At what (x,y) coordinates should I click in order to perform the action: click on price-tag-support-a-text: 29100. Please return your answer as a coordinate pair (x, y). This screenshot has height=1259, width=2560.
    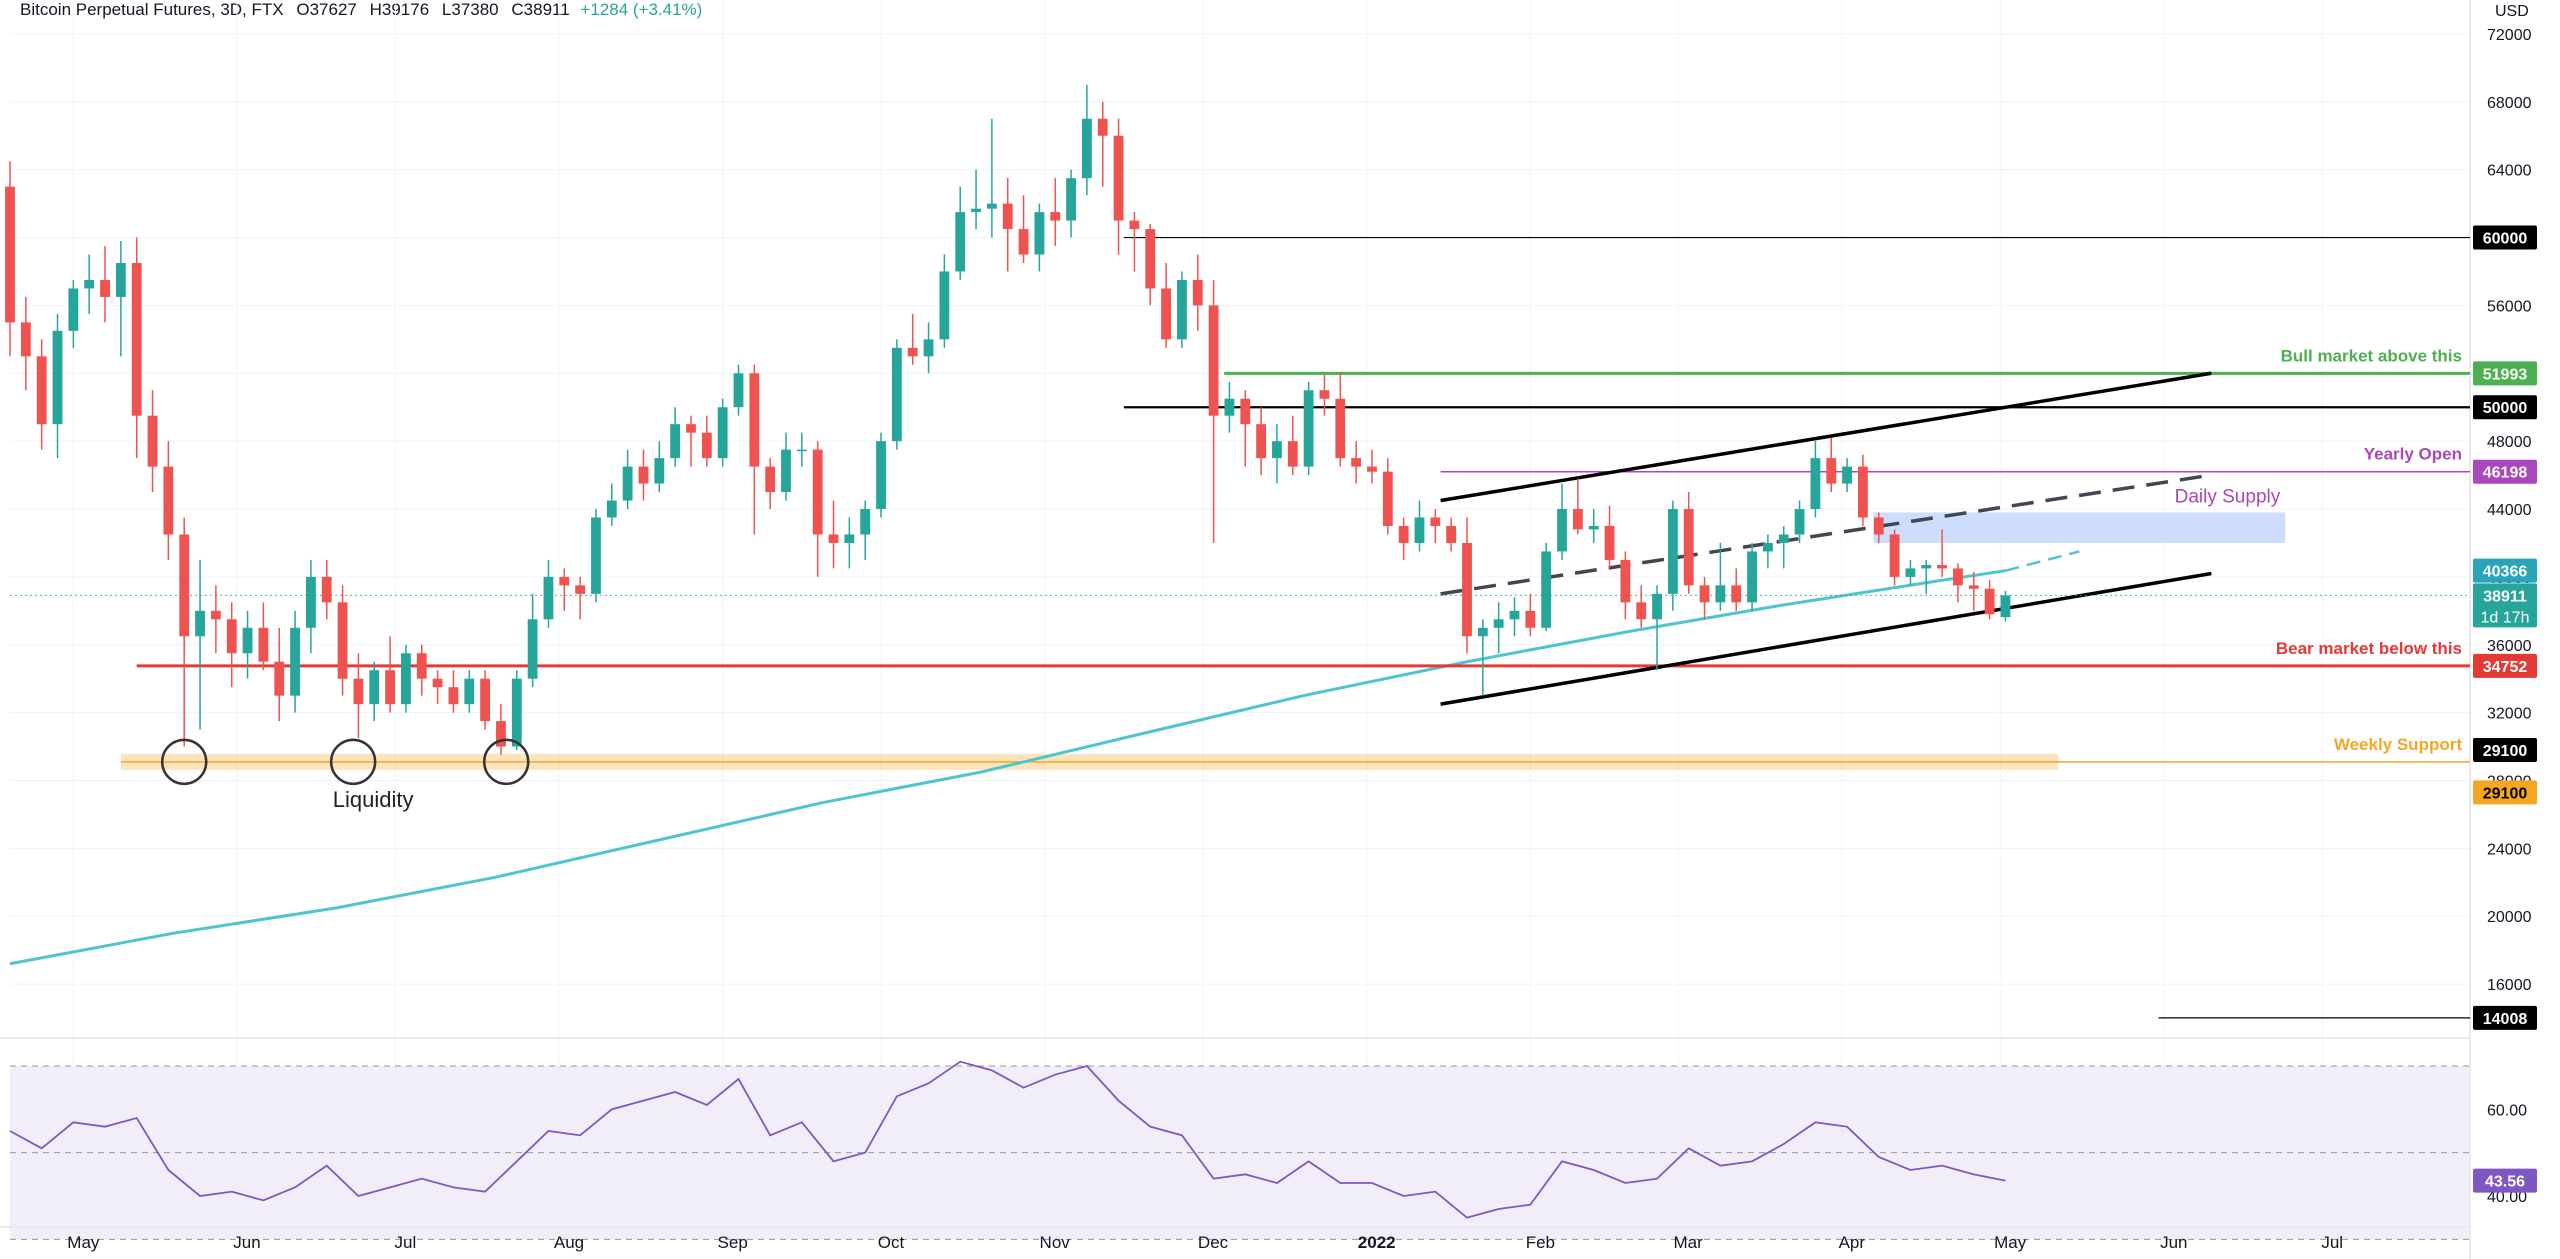
    Looking at the image, I should click on (2505, 751).